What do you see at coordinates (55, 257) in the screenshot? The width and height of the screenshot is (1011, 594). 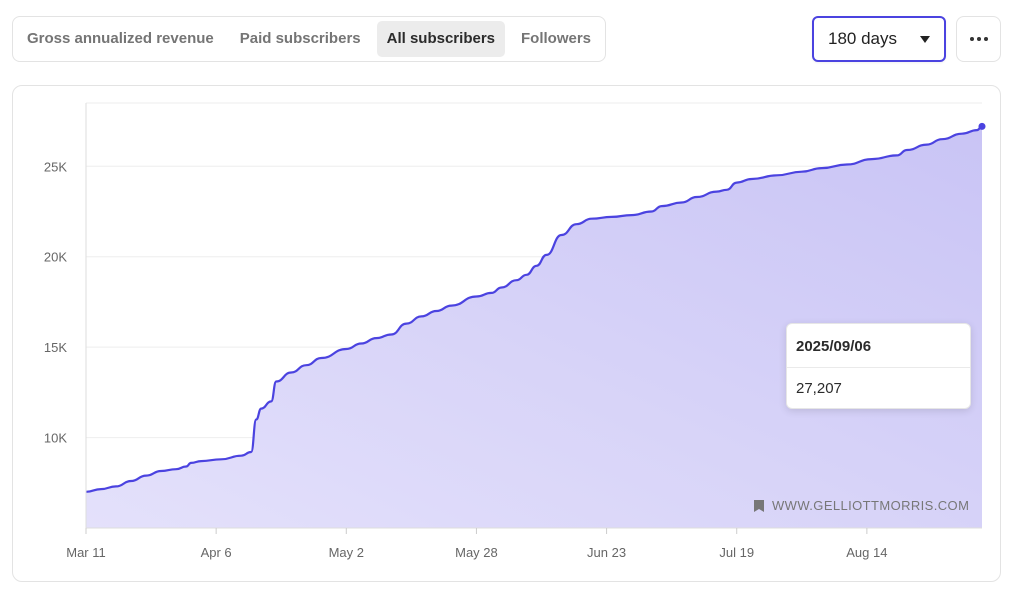 I see `y-tick-label: 20K` at bounding box center [55, 257].